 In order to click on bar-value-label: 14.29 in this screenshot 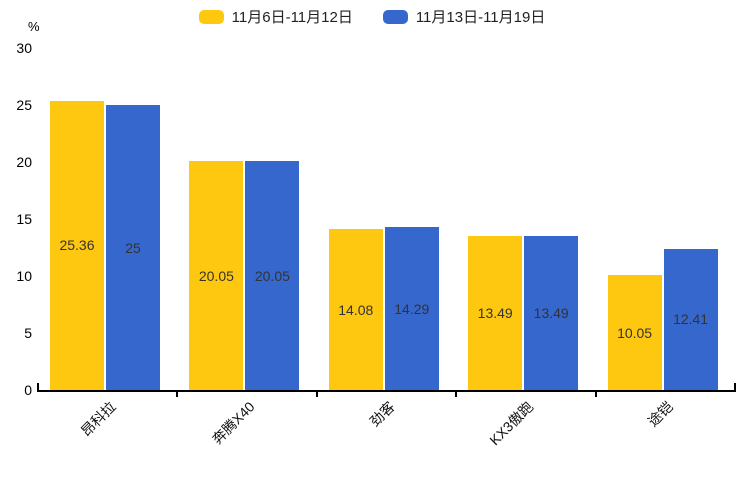, I will do `click(412, 308)`.